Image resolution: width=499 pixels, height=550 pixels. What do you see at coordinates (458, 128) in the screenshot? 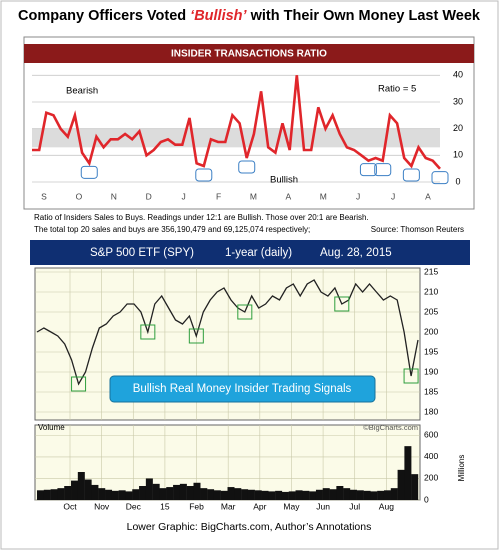
I see `y-tick-label: 20` at bounding box center [458, 128].